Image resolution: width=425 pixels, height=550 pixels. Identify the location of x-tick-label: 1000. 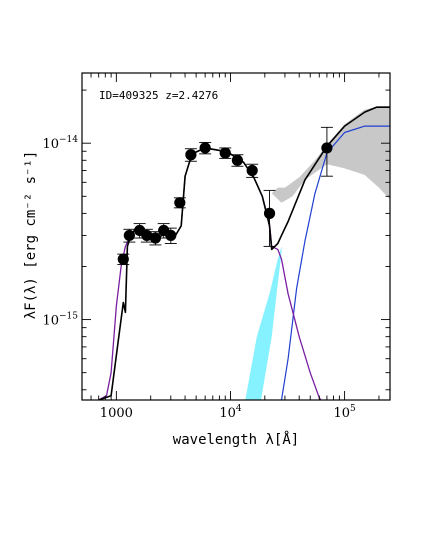
(116, 413).